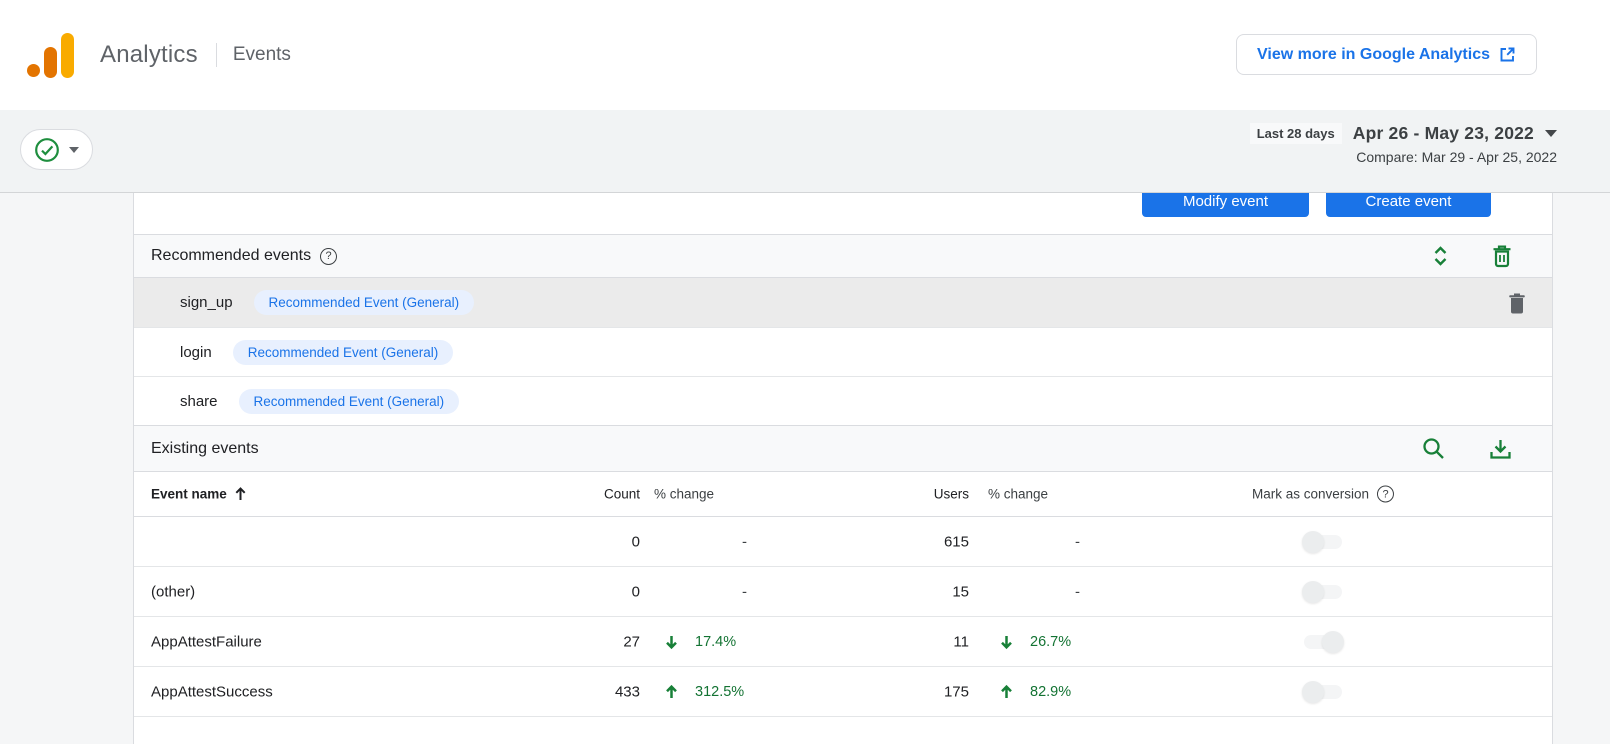 The image size is (1610, 744). What do you see at coordinates (956, 691) in the screenshot?
I see `users-cell: 175` at bounding box center [956, 691].